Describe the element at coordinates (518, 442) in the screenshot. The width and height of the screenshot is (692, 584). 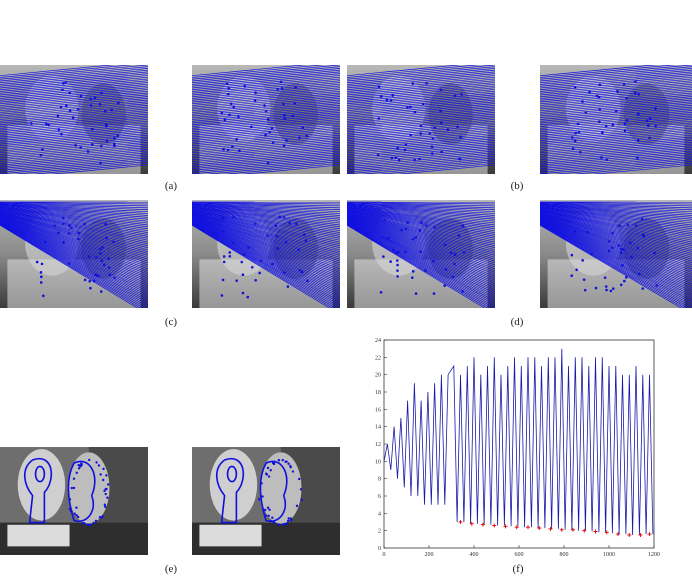
I see `series-line` at that location.